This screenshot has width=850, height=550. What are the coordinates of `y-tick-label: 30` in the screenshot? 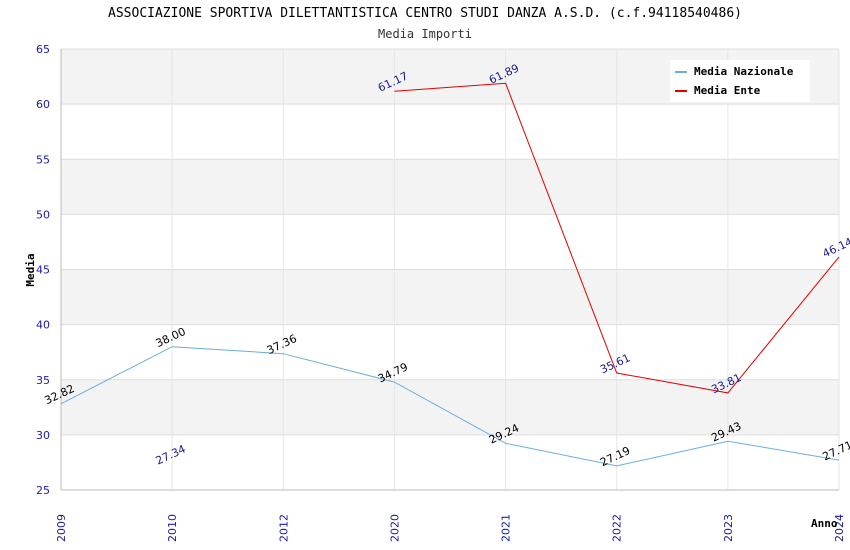 It's located at (43, 435).